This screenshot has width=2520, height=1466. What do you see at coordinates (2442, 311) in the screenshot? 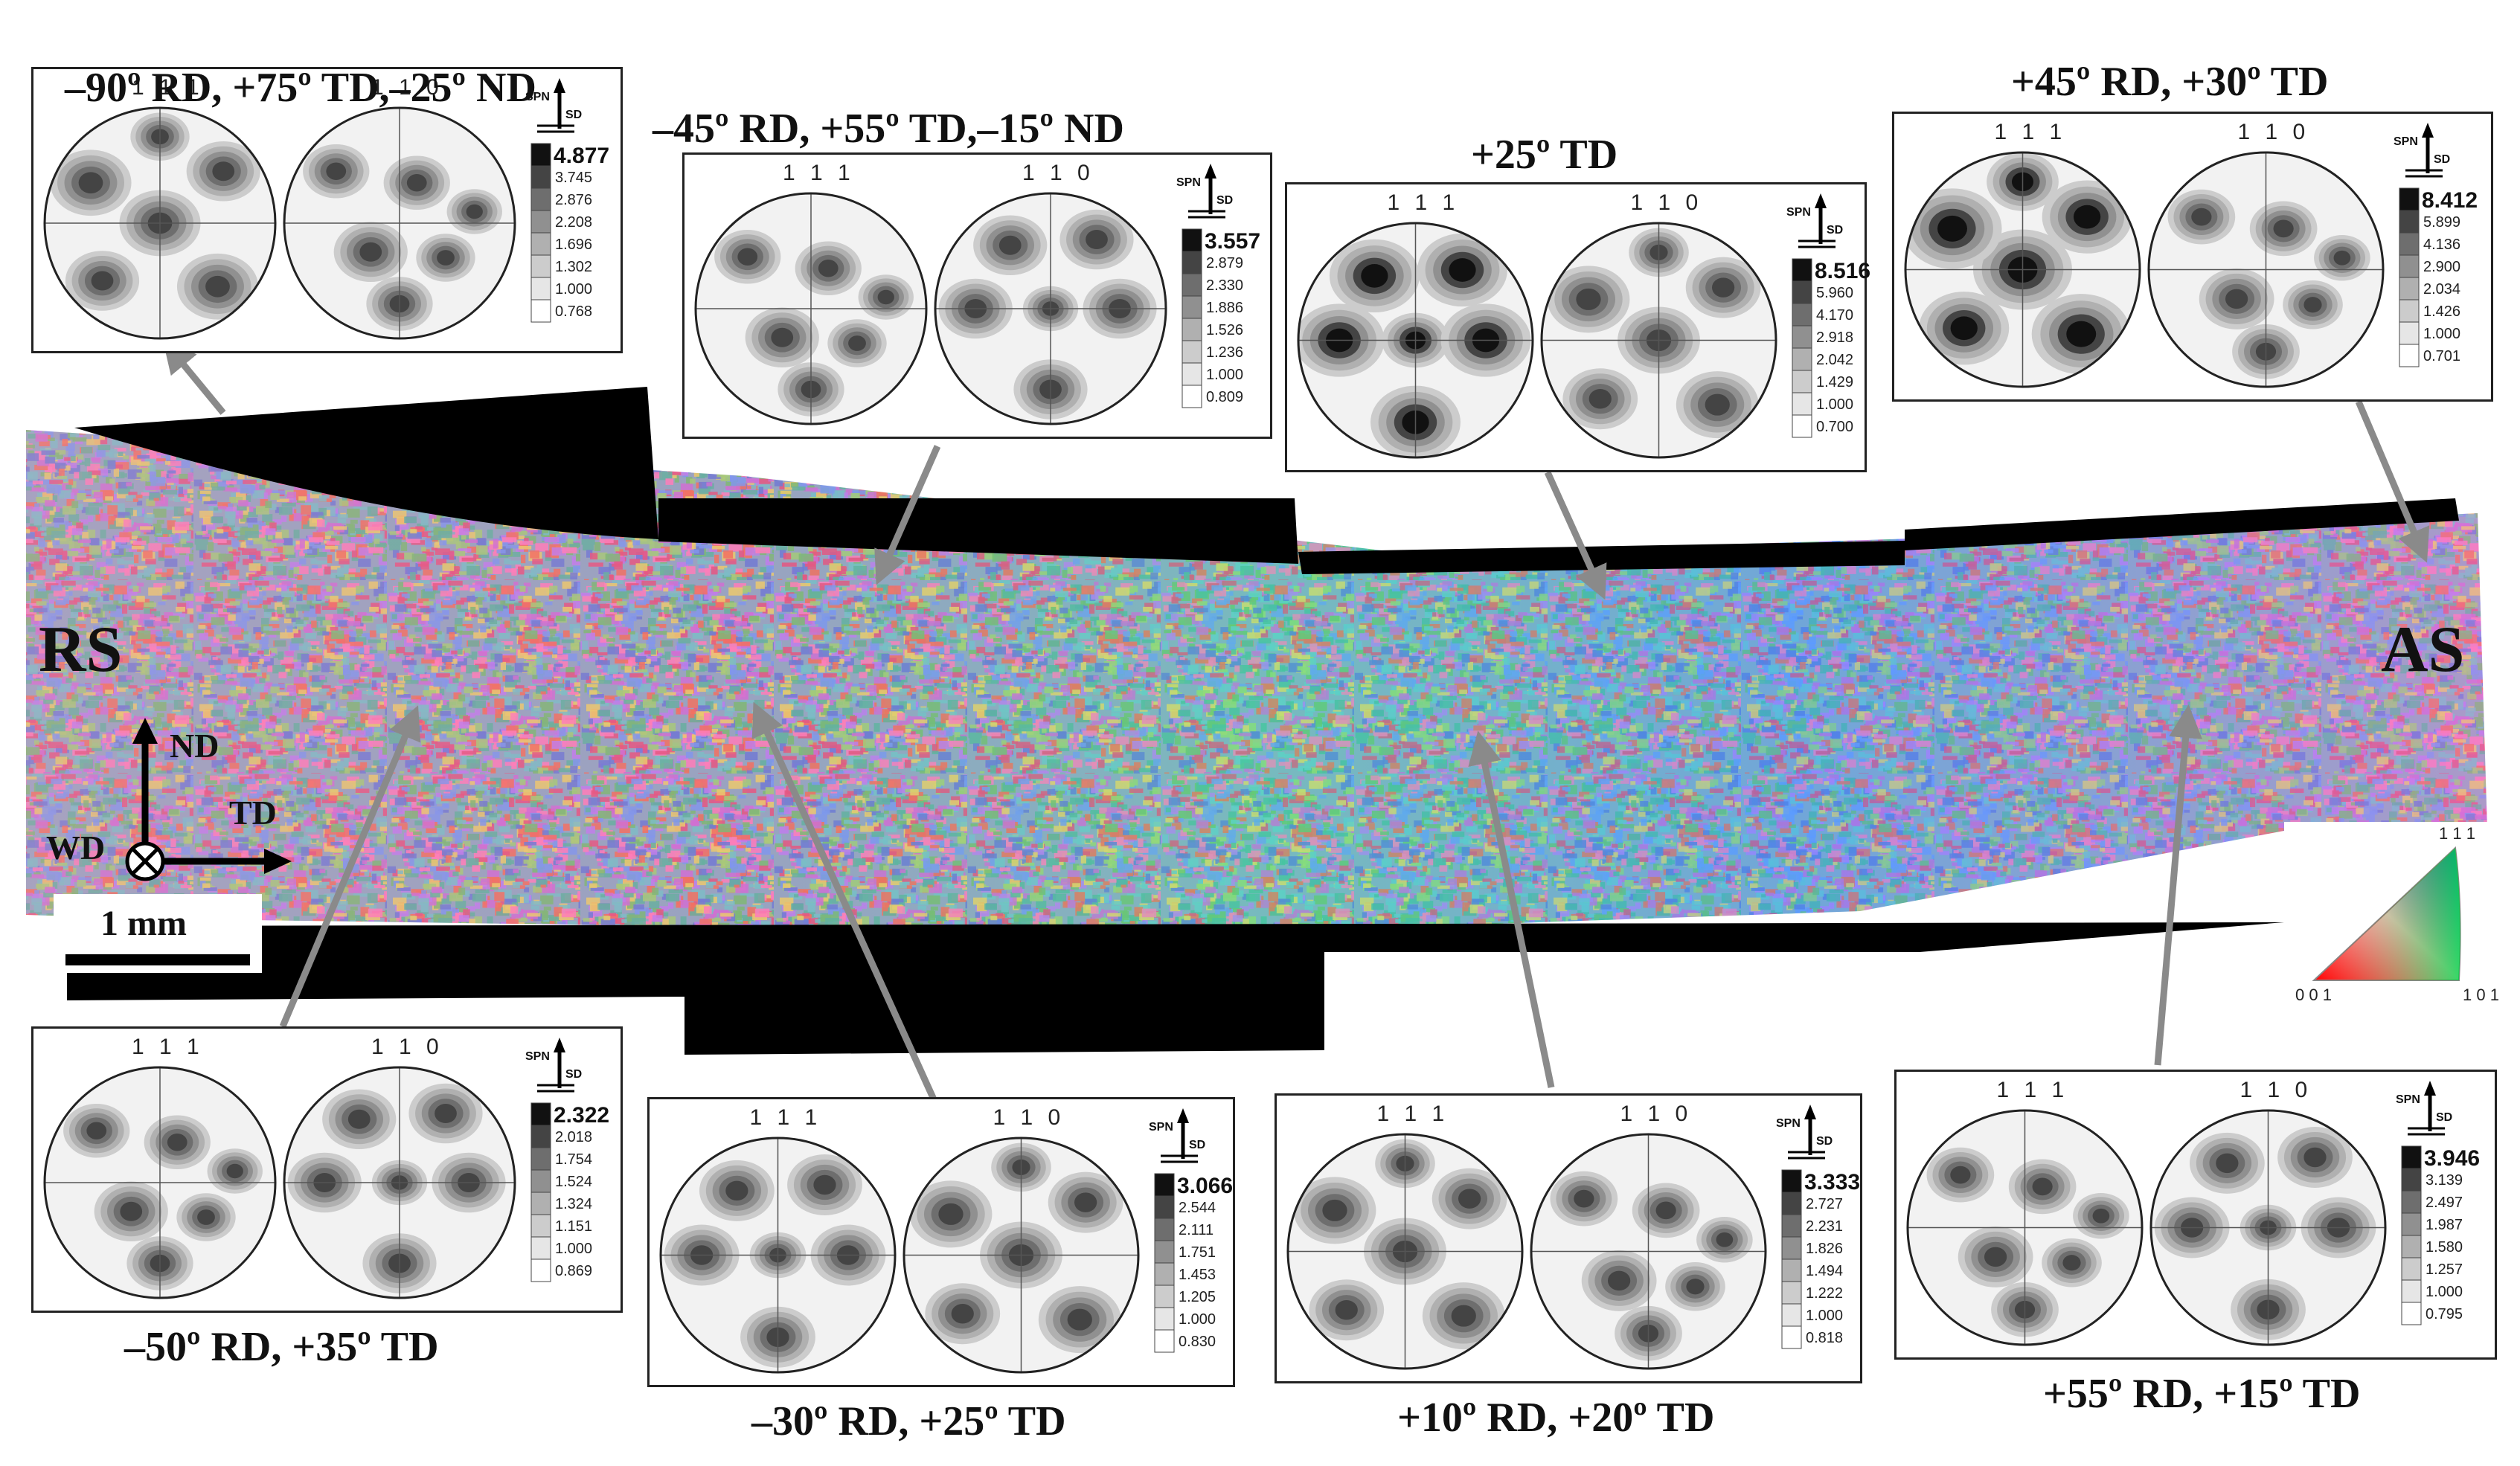
I see `legend-value: 1.426` at bounding box center [2442, 311].